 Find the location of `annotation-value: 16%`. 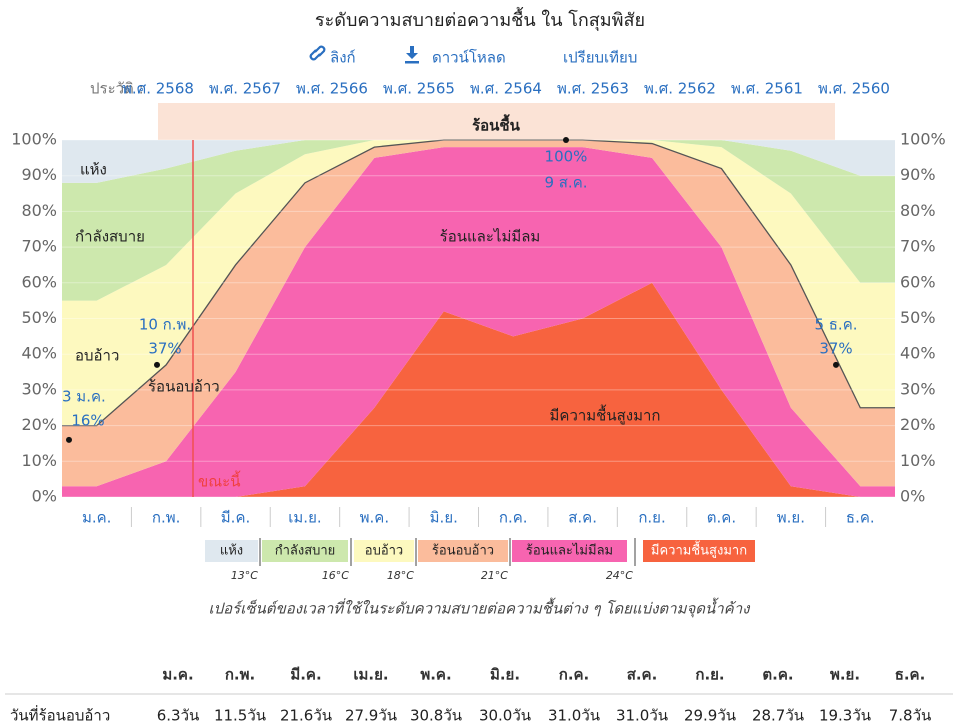

annotation-value: 16% is located at coordinates (87, 420).